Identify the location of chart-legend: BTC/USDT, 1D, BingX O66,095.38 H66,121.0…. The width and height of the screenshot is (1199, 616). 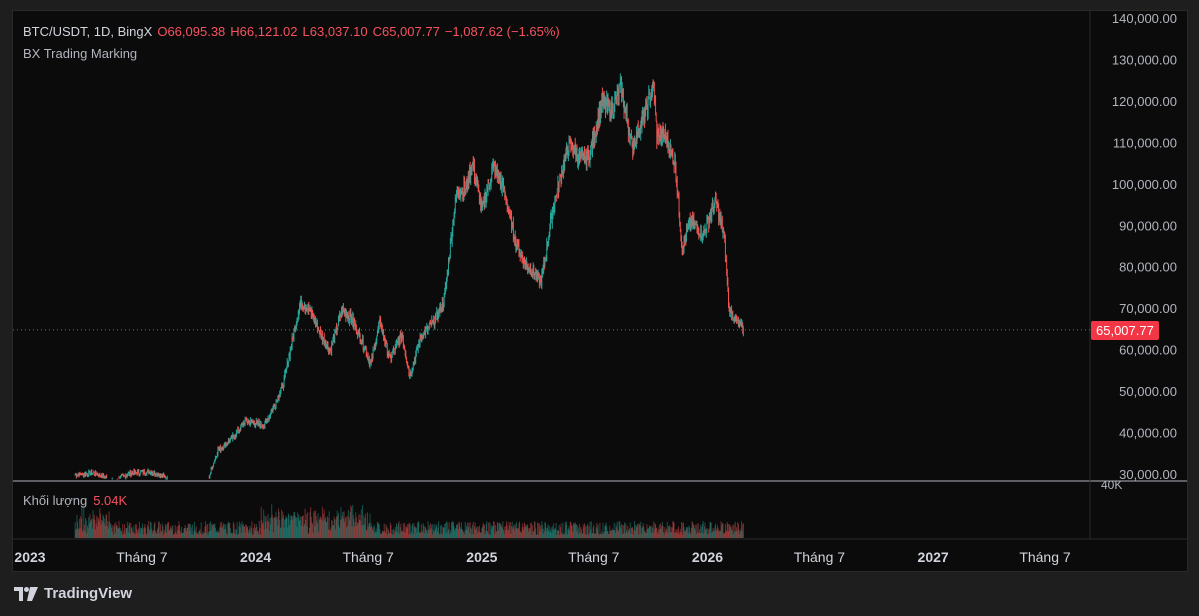
(291, 43).